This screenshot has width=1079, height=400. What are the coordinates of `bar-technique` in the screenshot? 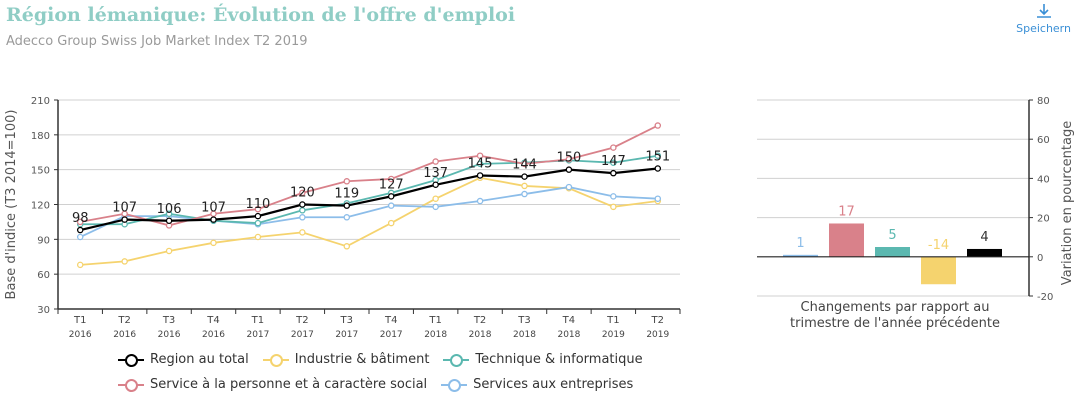 It's located at (892, 252).